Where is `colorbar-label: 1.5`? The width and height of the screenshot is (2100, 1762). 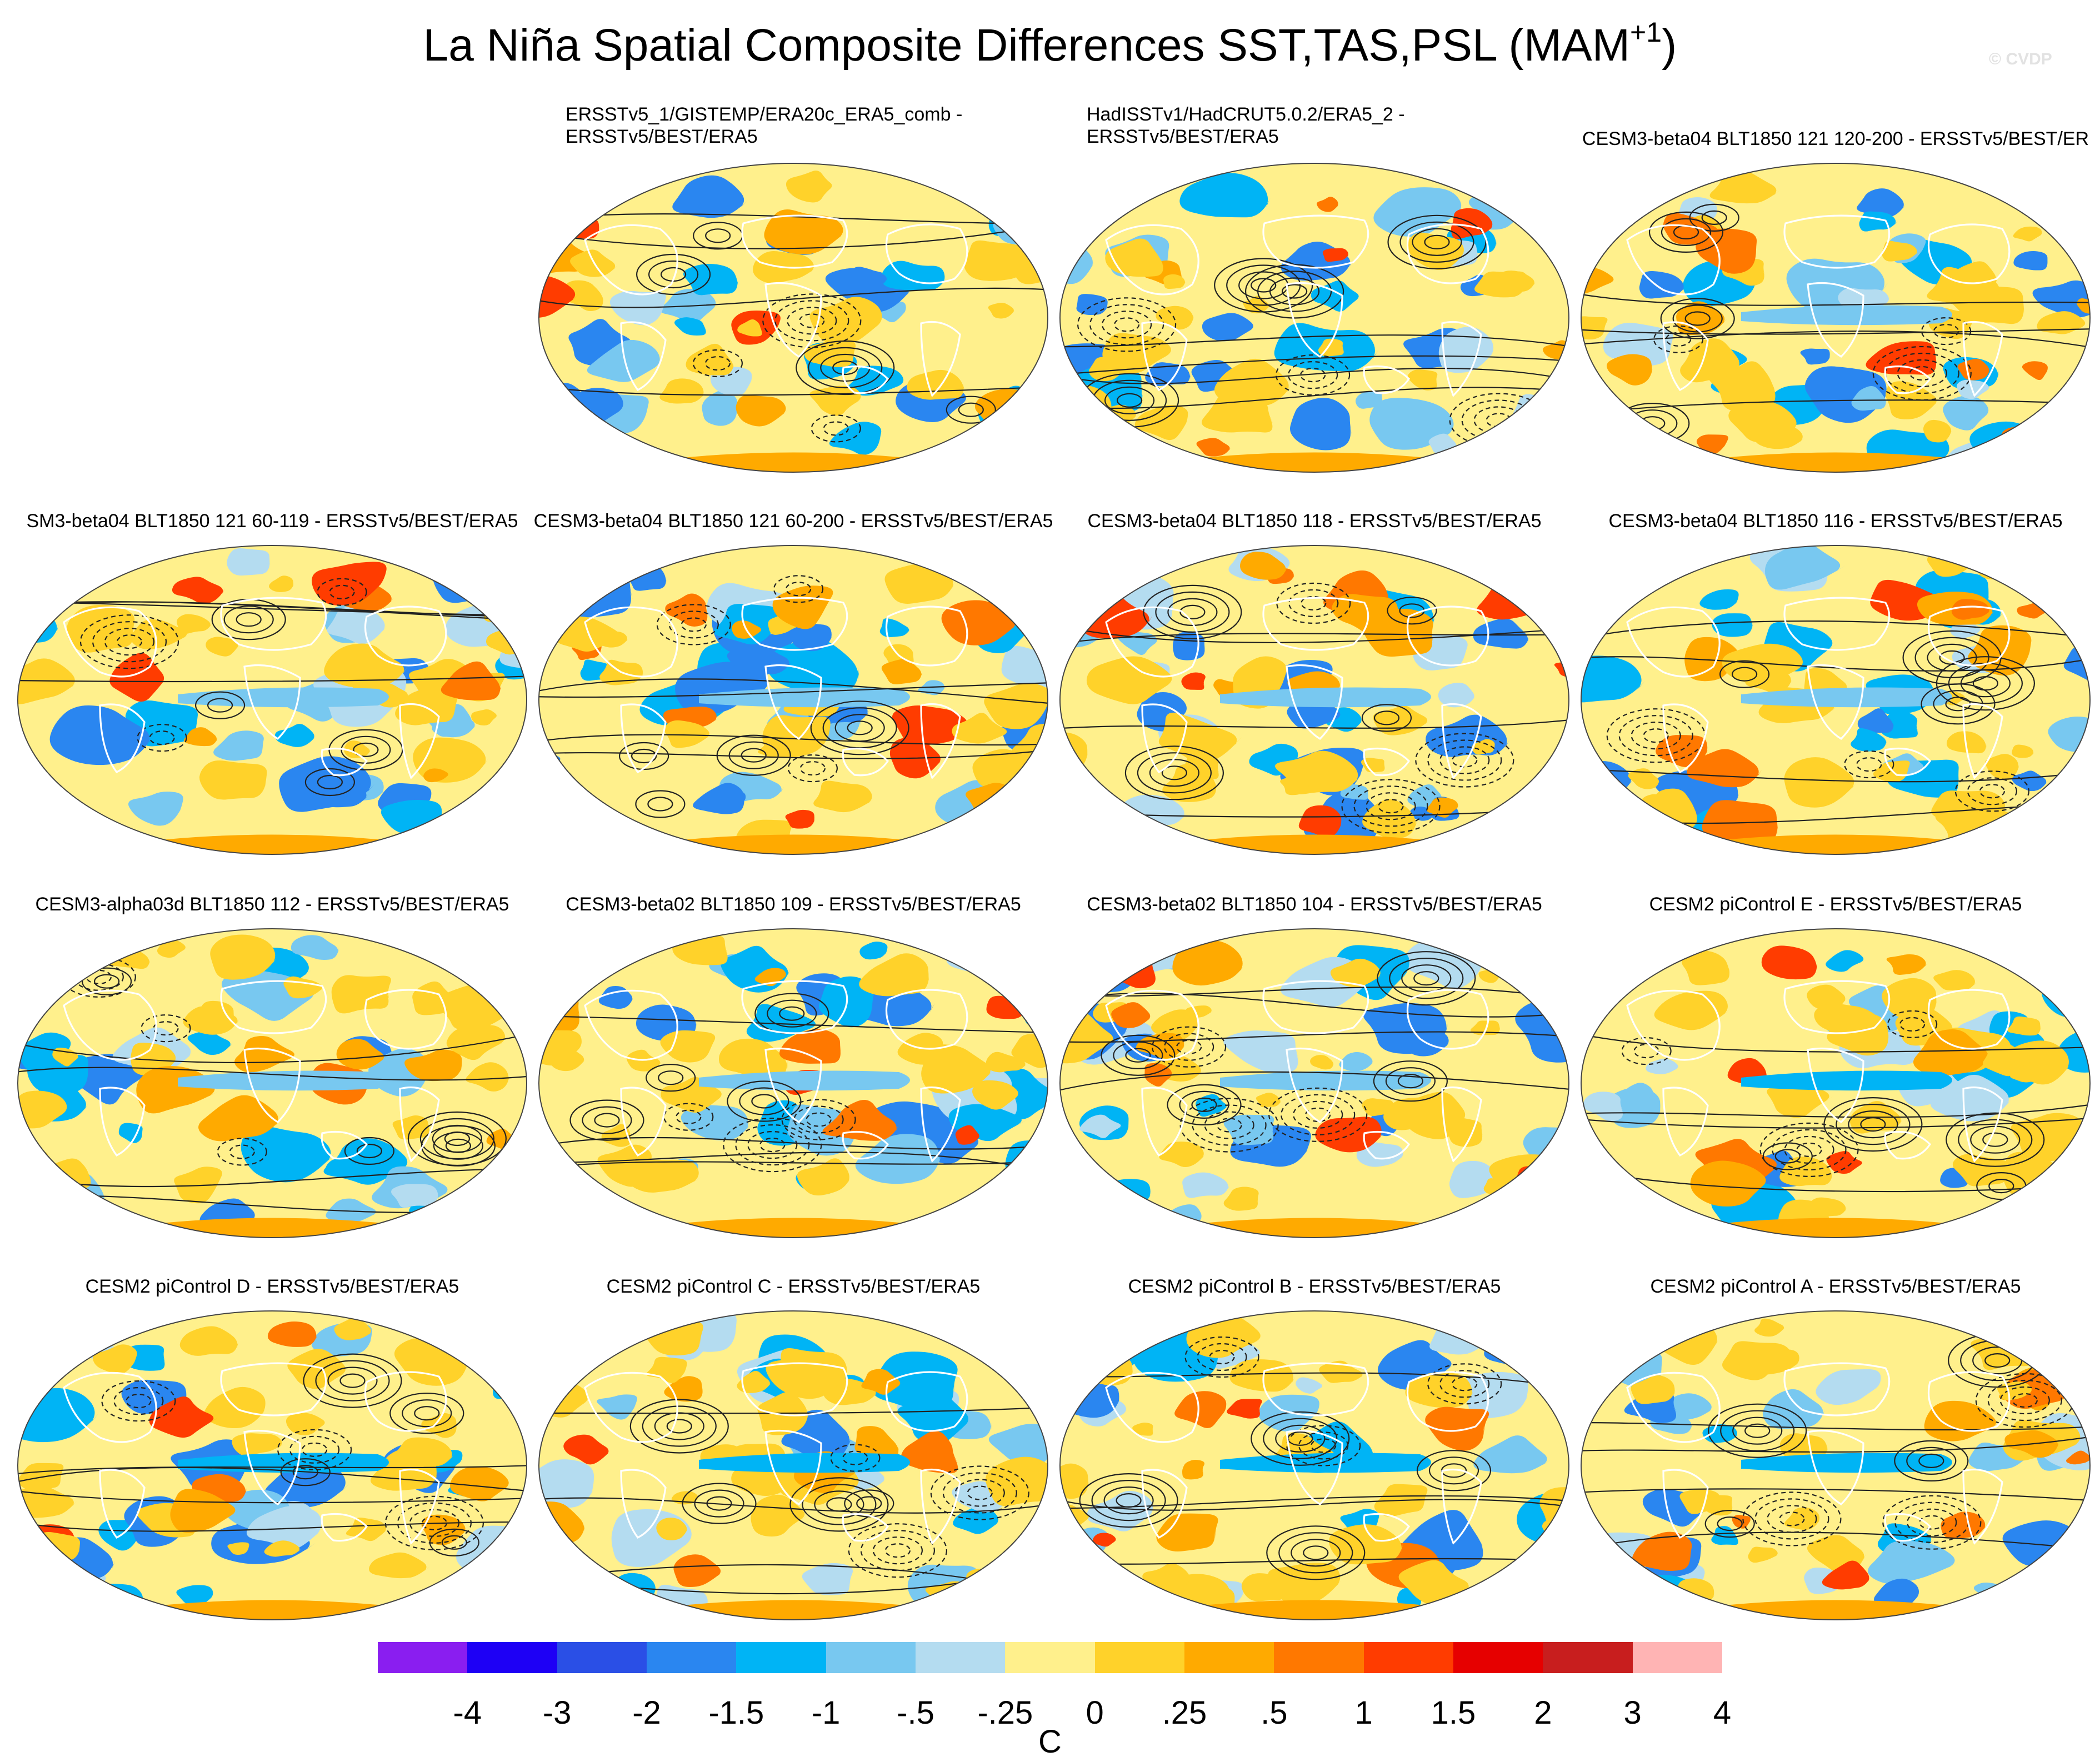 colorbar-label: 1.5 is located at coordinates (1454, 1713).